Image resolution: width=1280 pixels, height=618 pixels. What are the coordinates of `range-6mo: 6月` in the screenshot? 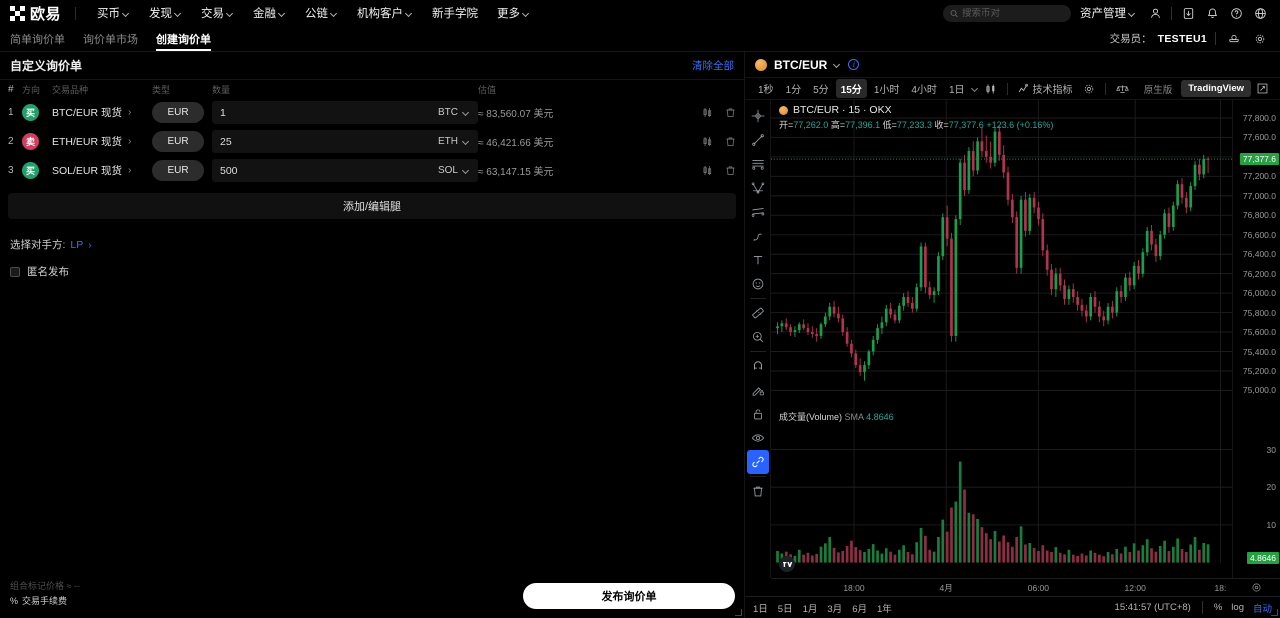 It's located at (859, 609).